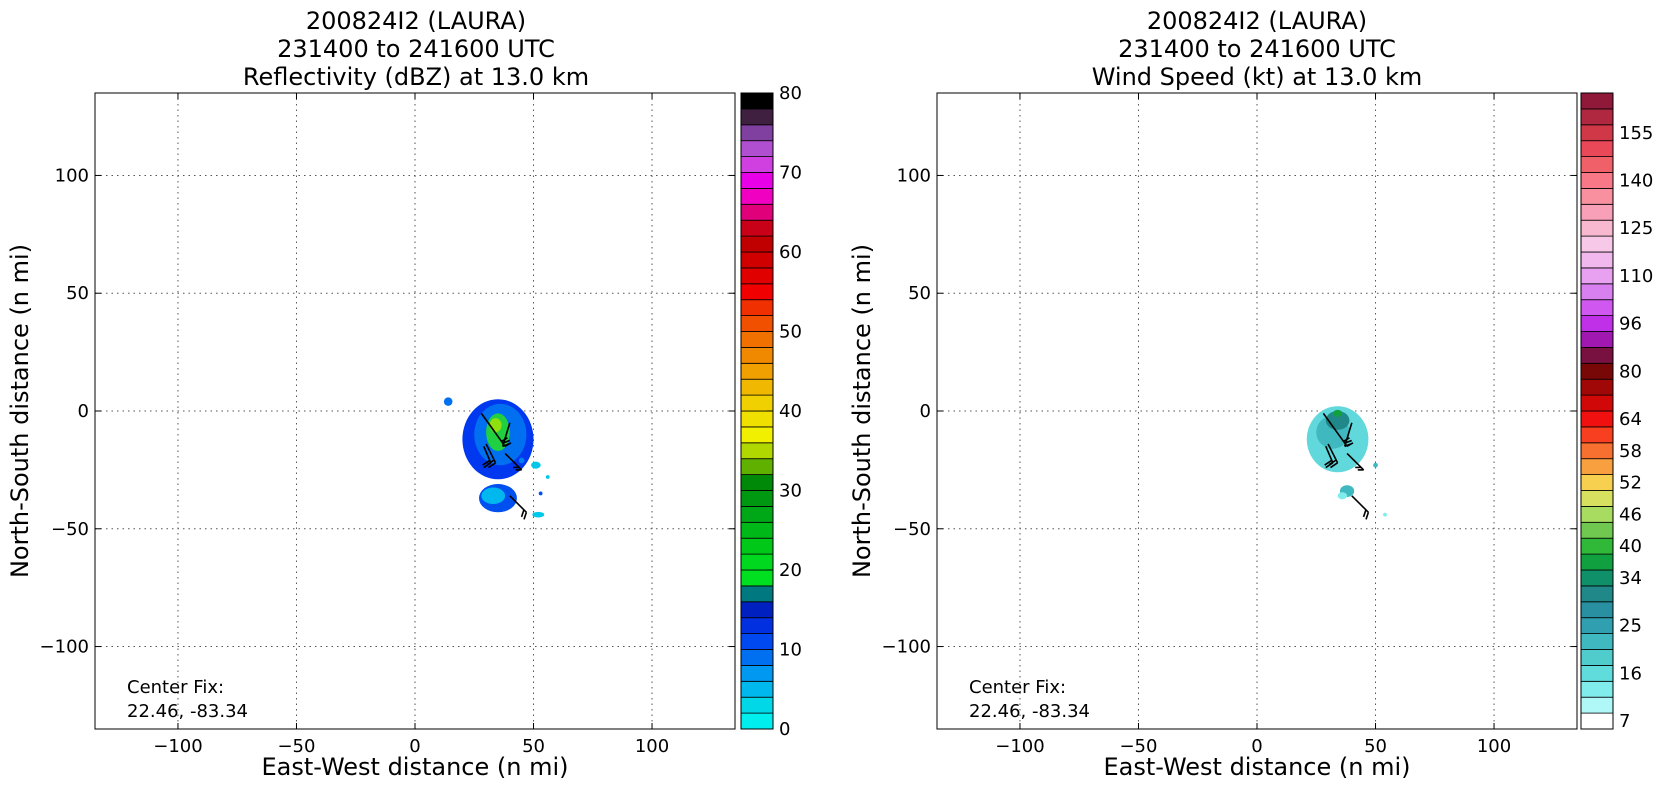 The image size is (1654, 787). Describe the element at coordinates (1494, 746) in the screenshot. I see `x-tick-label: 100` at that location.